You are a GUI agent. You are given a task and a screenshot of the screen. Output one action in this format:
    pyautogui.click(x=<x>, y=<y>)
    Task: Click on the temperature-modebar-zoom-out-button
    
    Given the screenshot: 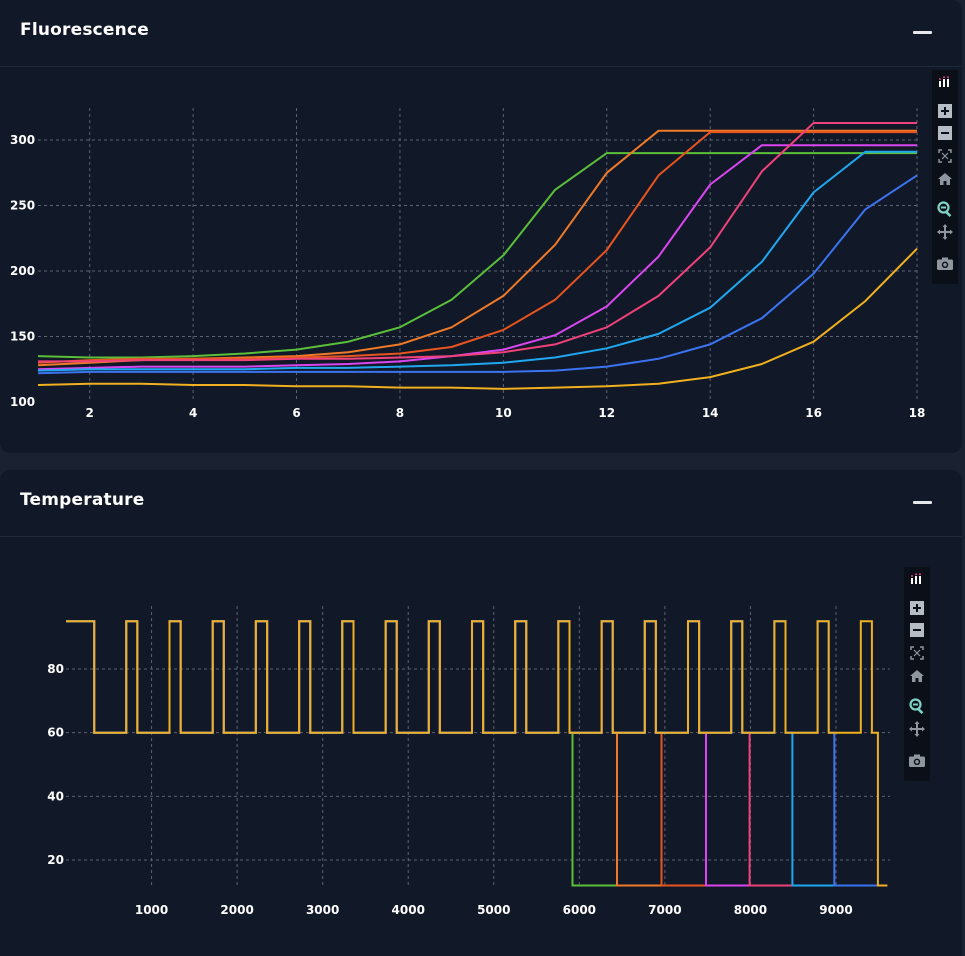 What is the action you would take?
    pyautogui.click(x=917, y=630)
    